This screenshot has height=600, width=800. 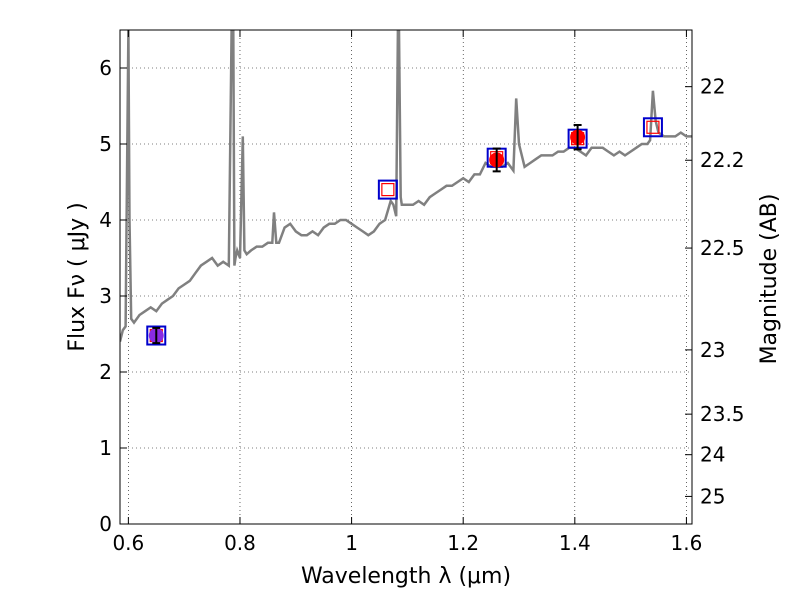 I want to click on x-tick-label: 1.4, so click(x=575, y=543).